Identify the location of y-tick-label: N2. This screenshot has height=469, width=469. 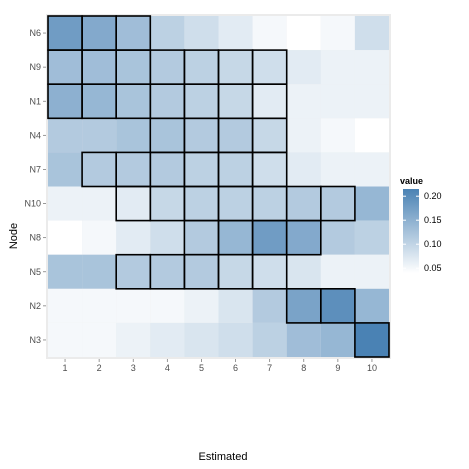
(35, 306).